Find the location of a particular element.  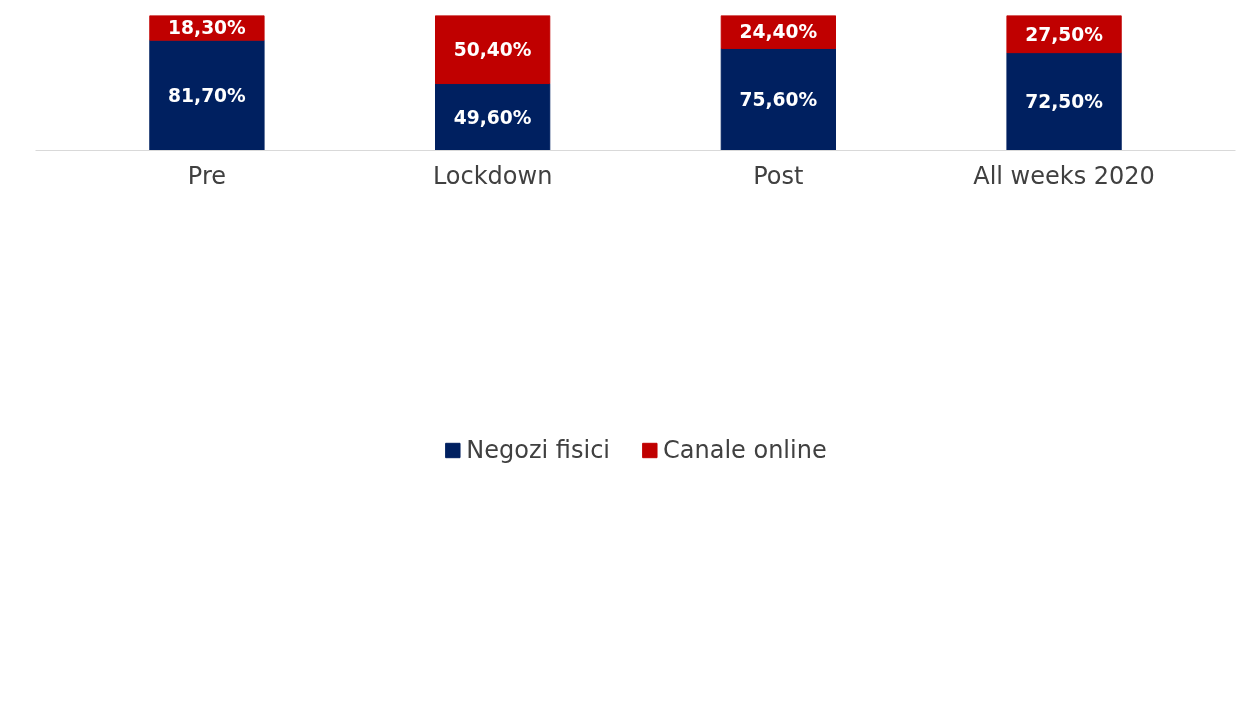

data-label: 81,70% is located at coordinates (207, 95).